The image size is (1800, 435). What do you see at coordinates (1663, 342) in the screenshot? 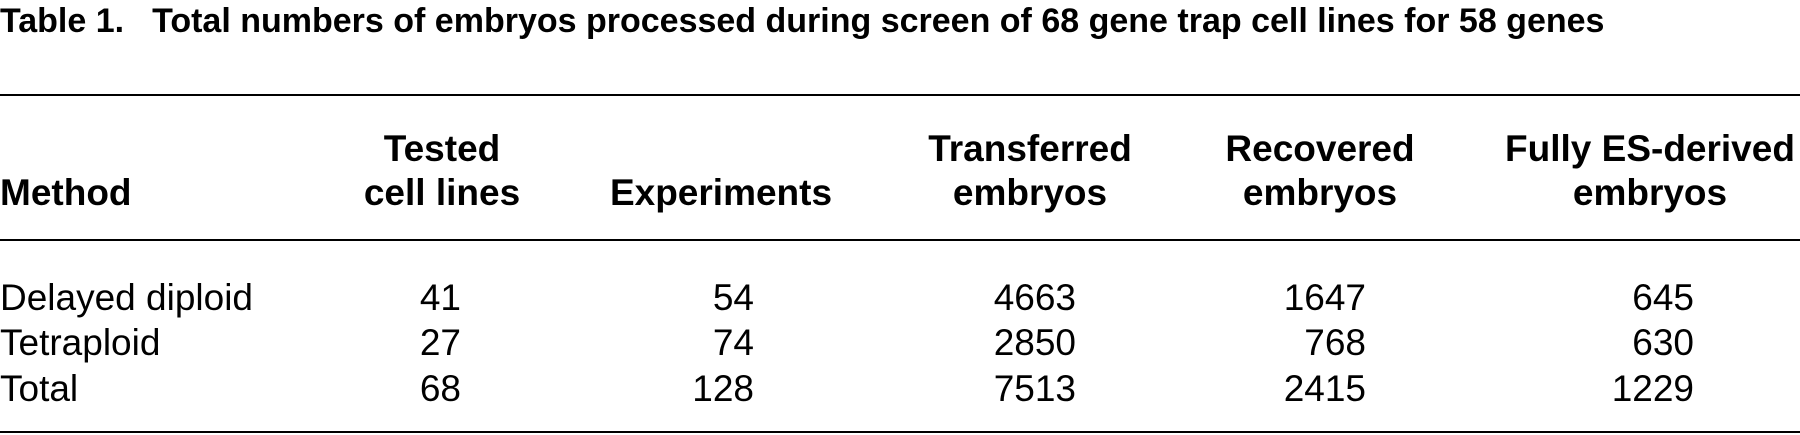
I see `table-cell: 630` at bounding box center [1663, 342].